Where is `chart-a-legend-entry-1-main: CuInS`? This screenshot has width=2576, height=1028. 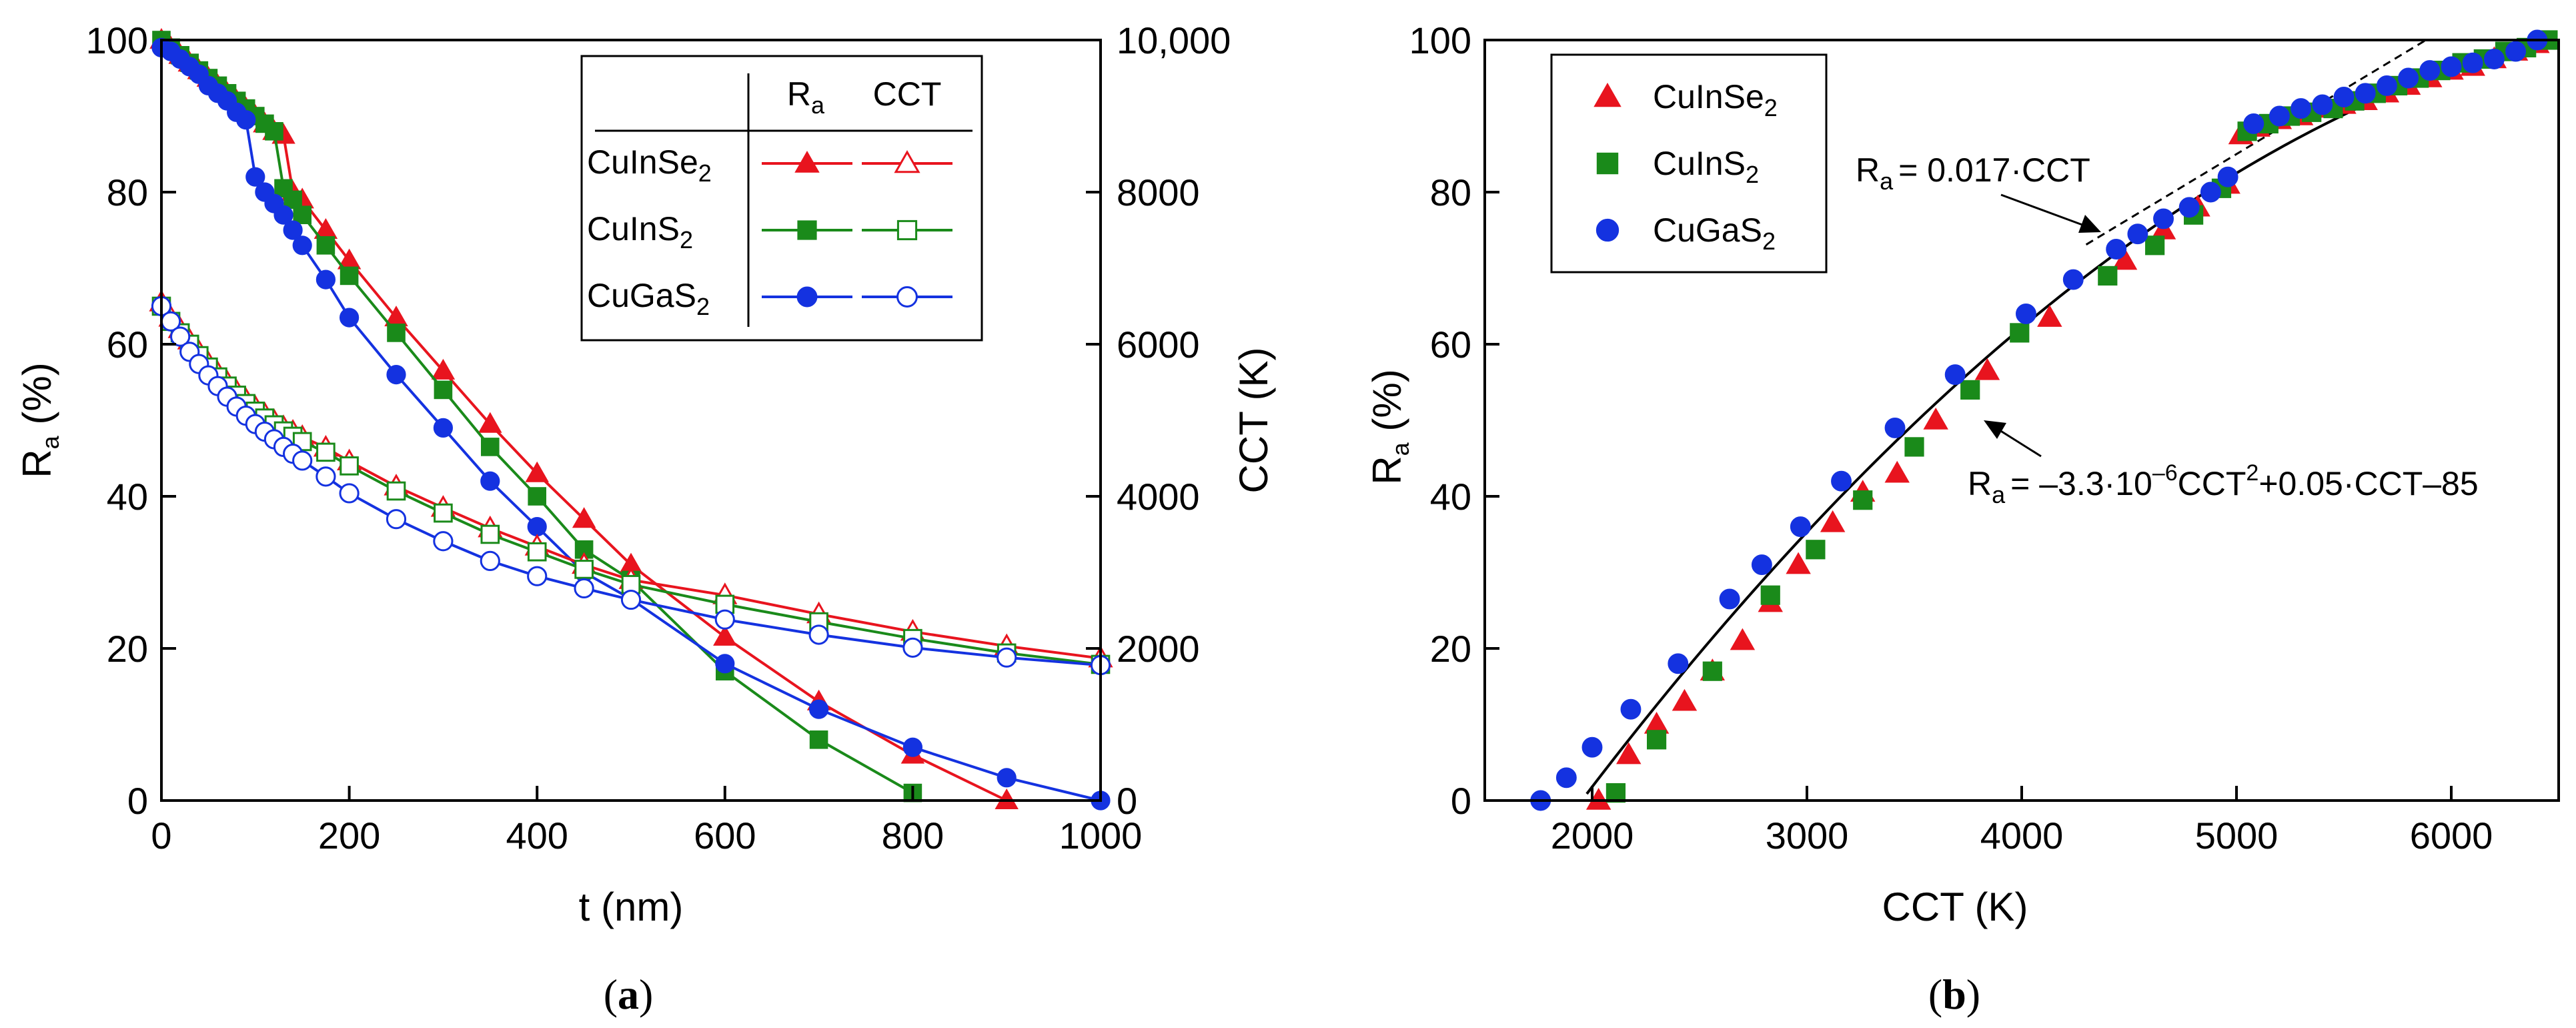 chart-a-legend-entry-1-main: CuInS is located at coordinates (633, 229).